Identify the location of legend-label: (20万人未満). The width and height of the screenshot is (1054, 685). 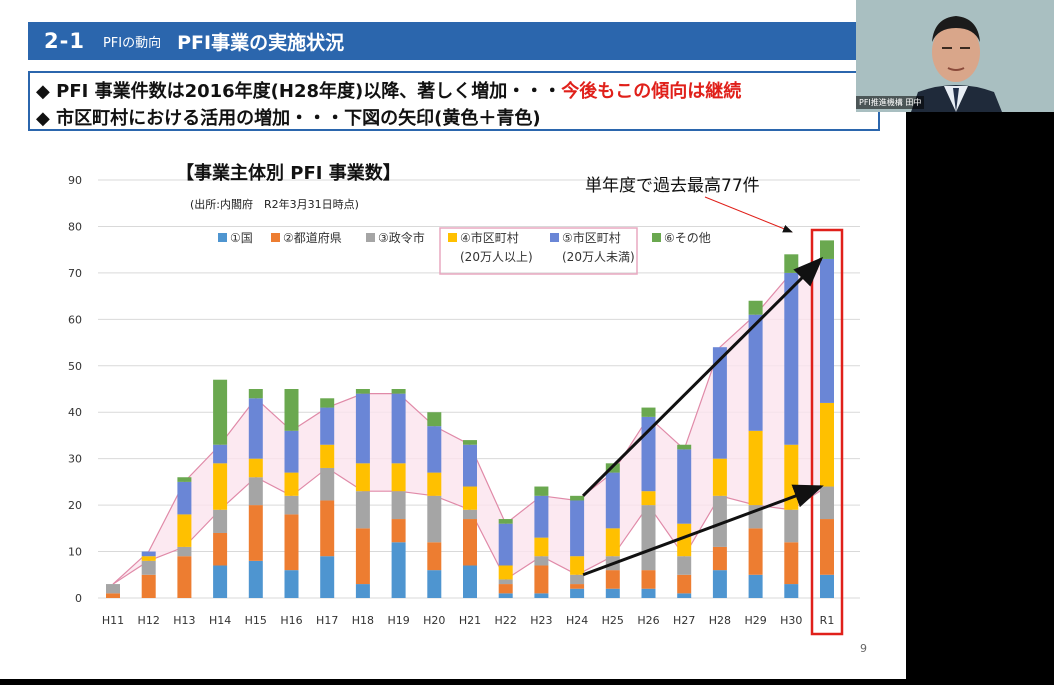
(598, 257).